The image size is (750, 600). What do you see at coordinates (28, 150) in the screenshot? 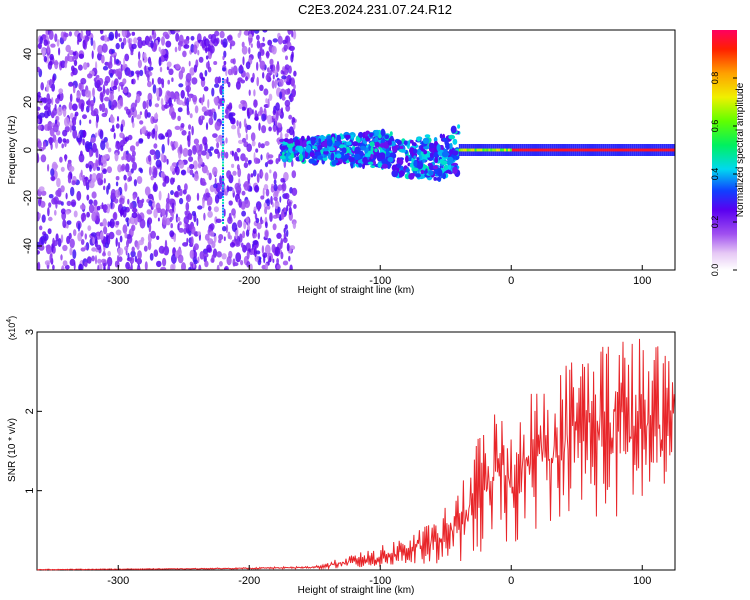
I see `spectrogram-y-tick-label: 0` at bounding box center [28, 150].